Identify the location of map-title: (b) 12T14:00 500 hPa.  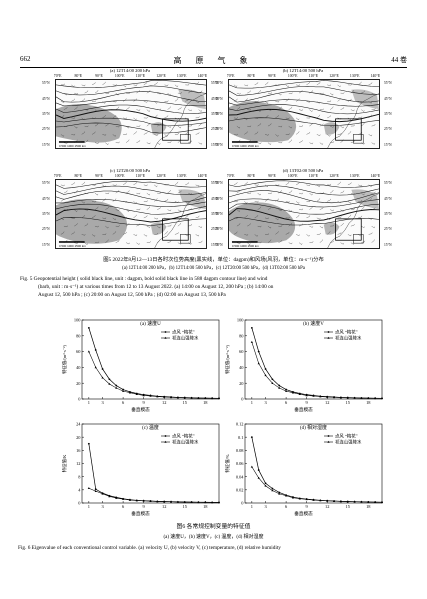
(303, 70).